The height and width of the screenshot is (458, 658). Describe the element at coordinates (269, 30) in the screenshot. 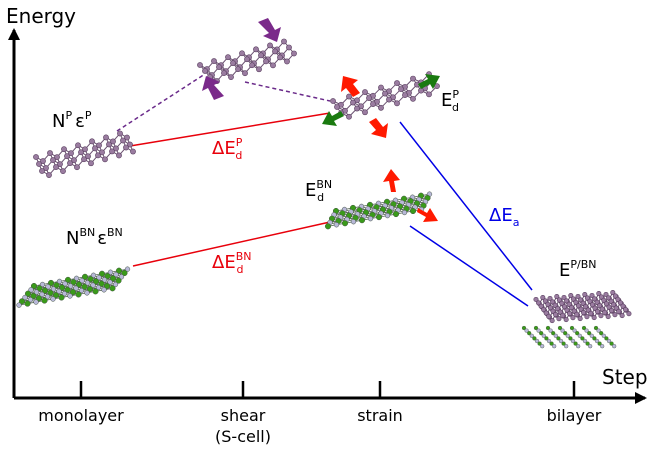

I see `purple-arrow-top` at that location.